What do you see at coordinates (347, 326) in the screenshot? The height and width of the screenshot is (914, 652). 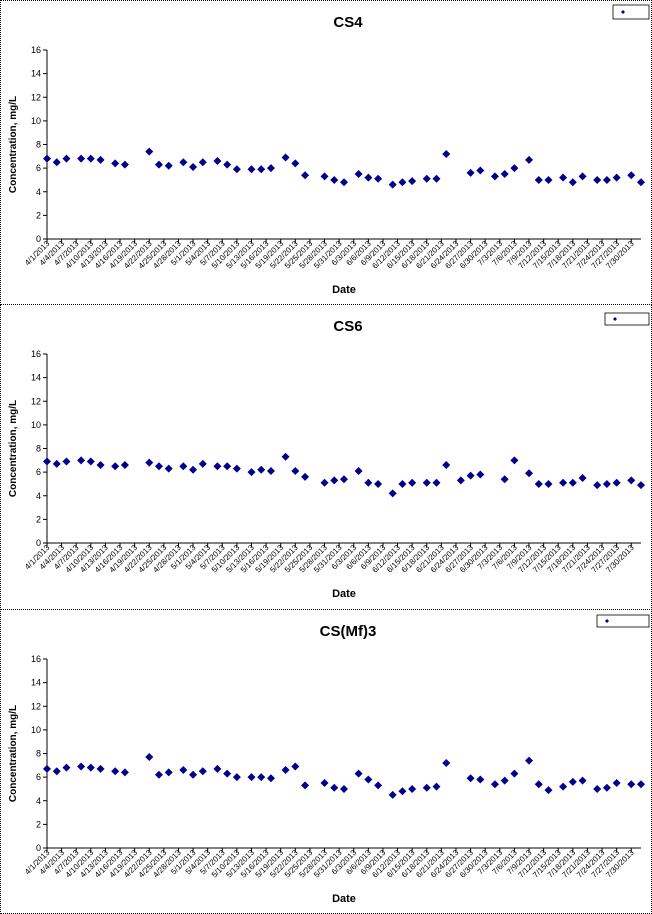 I see `chart-title: CS6` at bounding box center [347, 326].